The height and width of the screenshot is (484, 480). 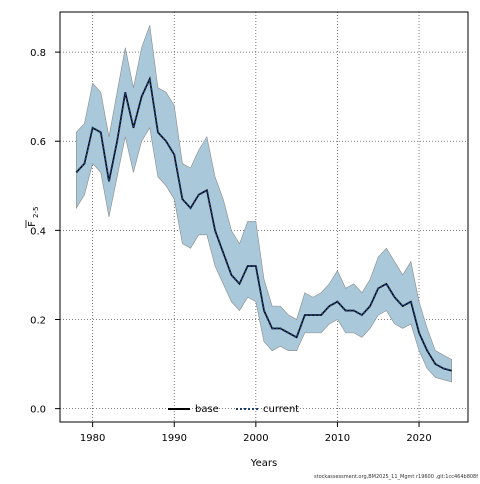 I want to click on y-axis-title: F 2-5, so click(x=32, y=217).